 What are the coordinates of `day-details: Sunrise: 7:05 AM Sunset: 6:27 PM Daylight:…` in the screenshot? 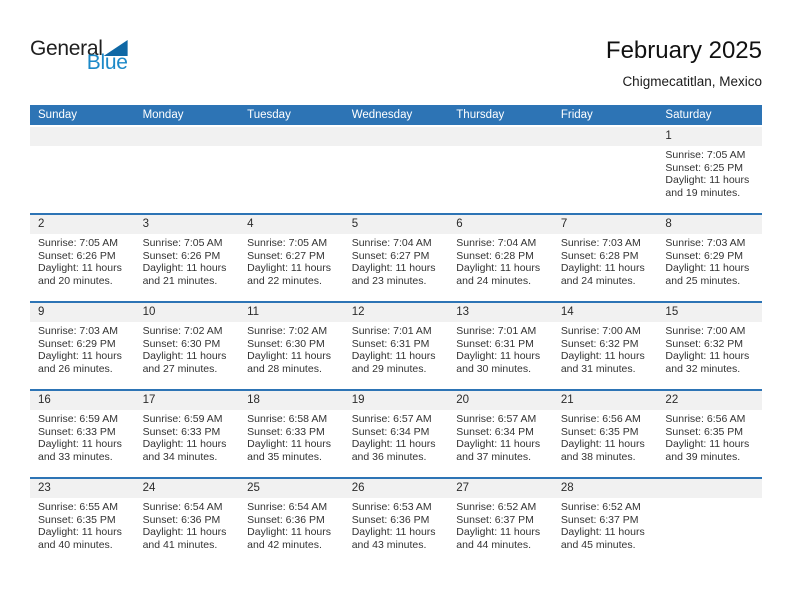 It's located at (291, 260).